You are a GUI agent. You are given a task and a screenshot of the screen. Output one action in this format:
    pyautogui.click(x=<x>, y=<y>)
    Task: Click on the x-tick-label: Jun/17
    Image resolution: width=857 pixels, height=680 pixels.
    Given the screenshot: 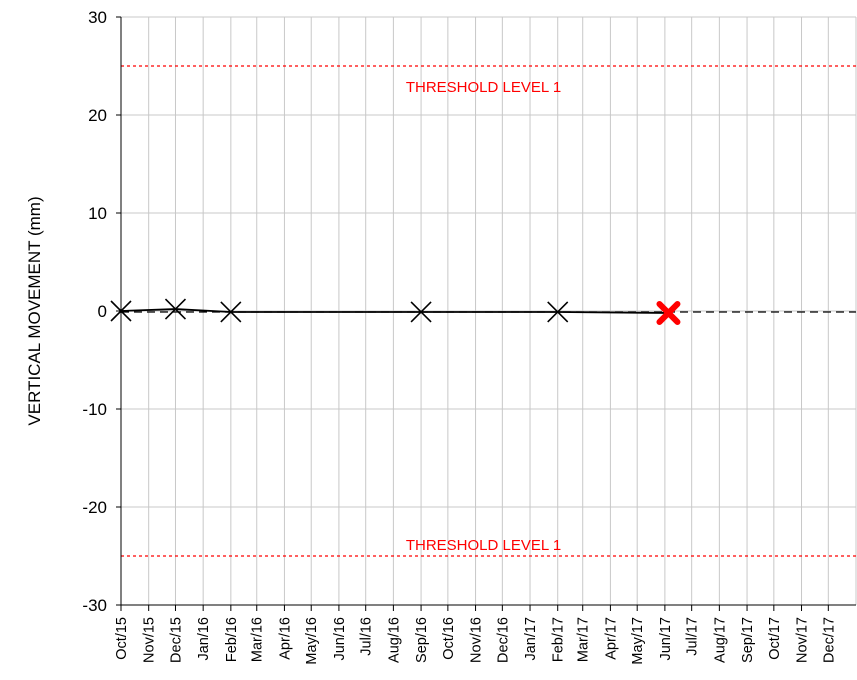 What is the action you would take?
    pyautogui.click(x=666, y=639)
    